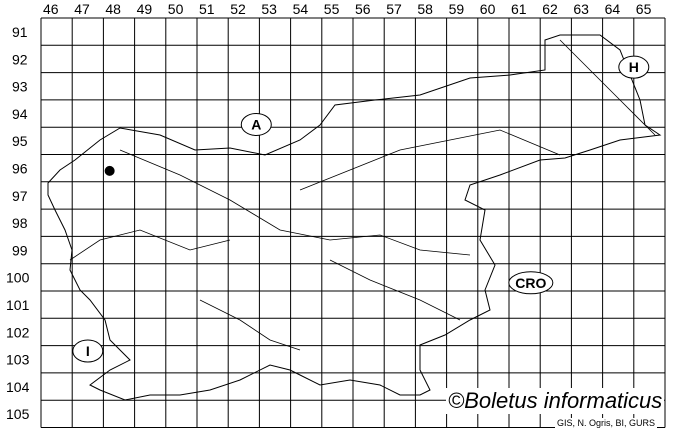 This screenshot has height=436, width=680. Describe the element at coordinates (613, 9) in the screenshot. I see `column-label: 64` at that location.